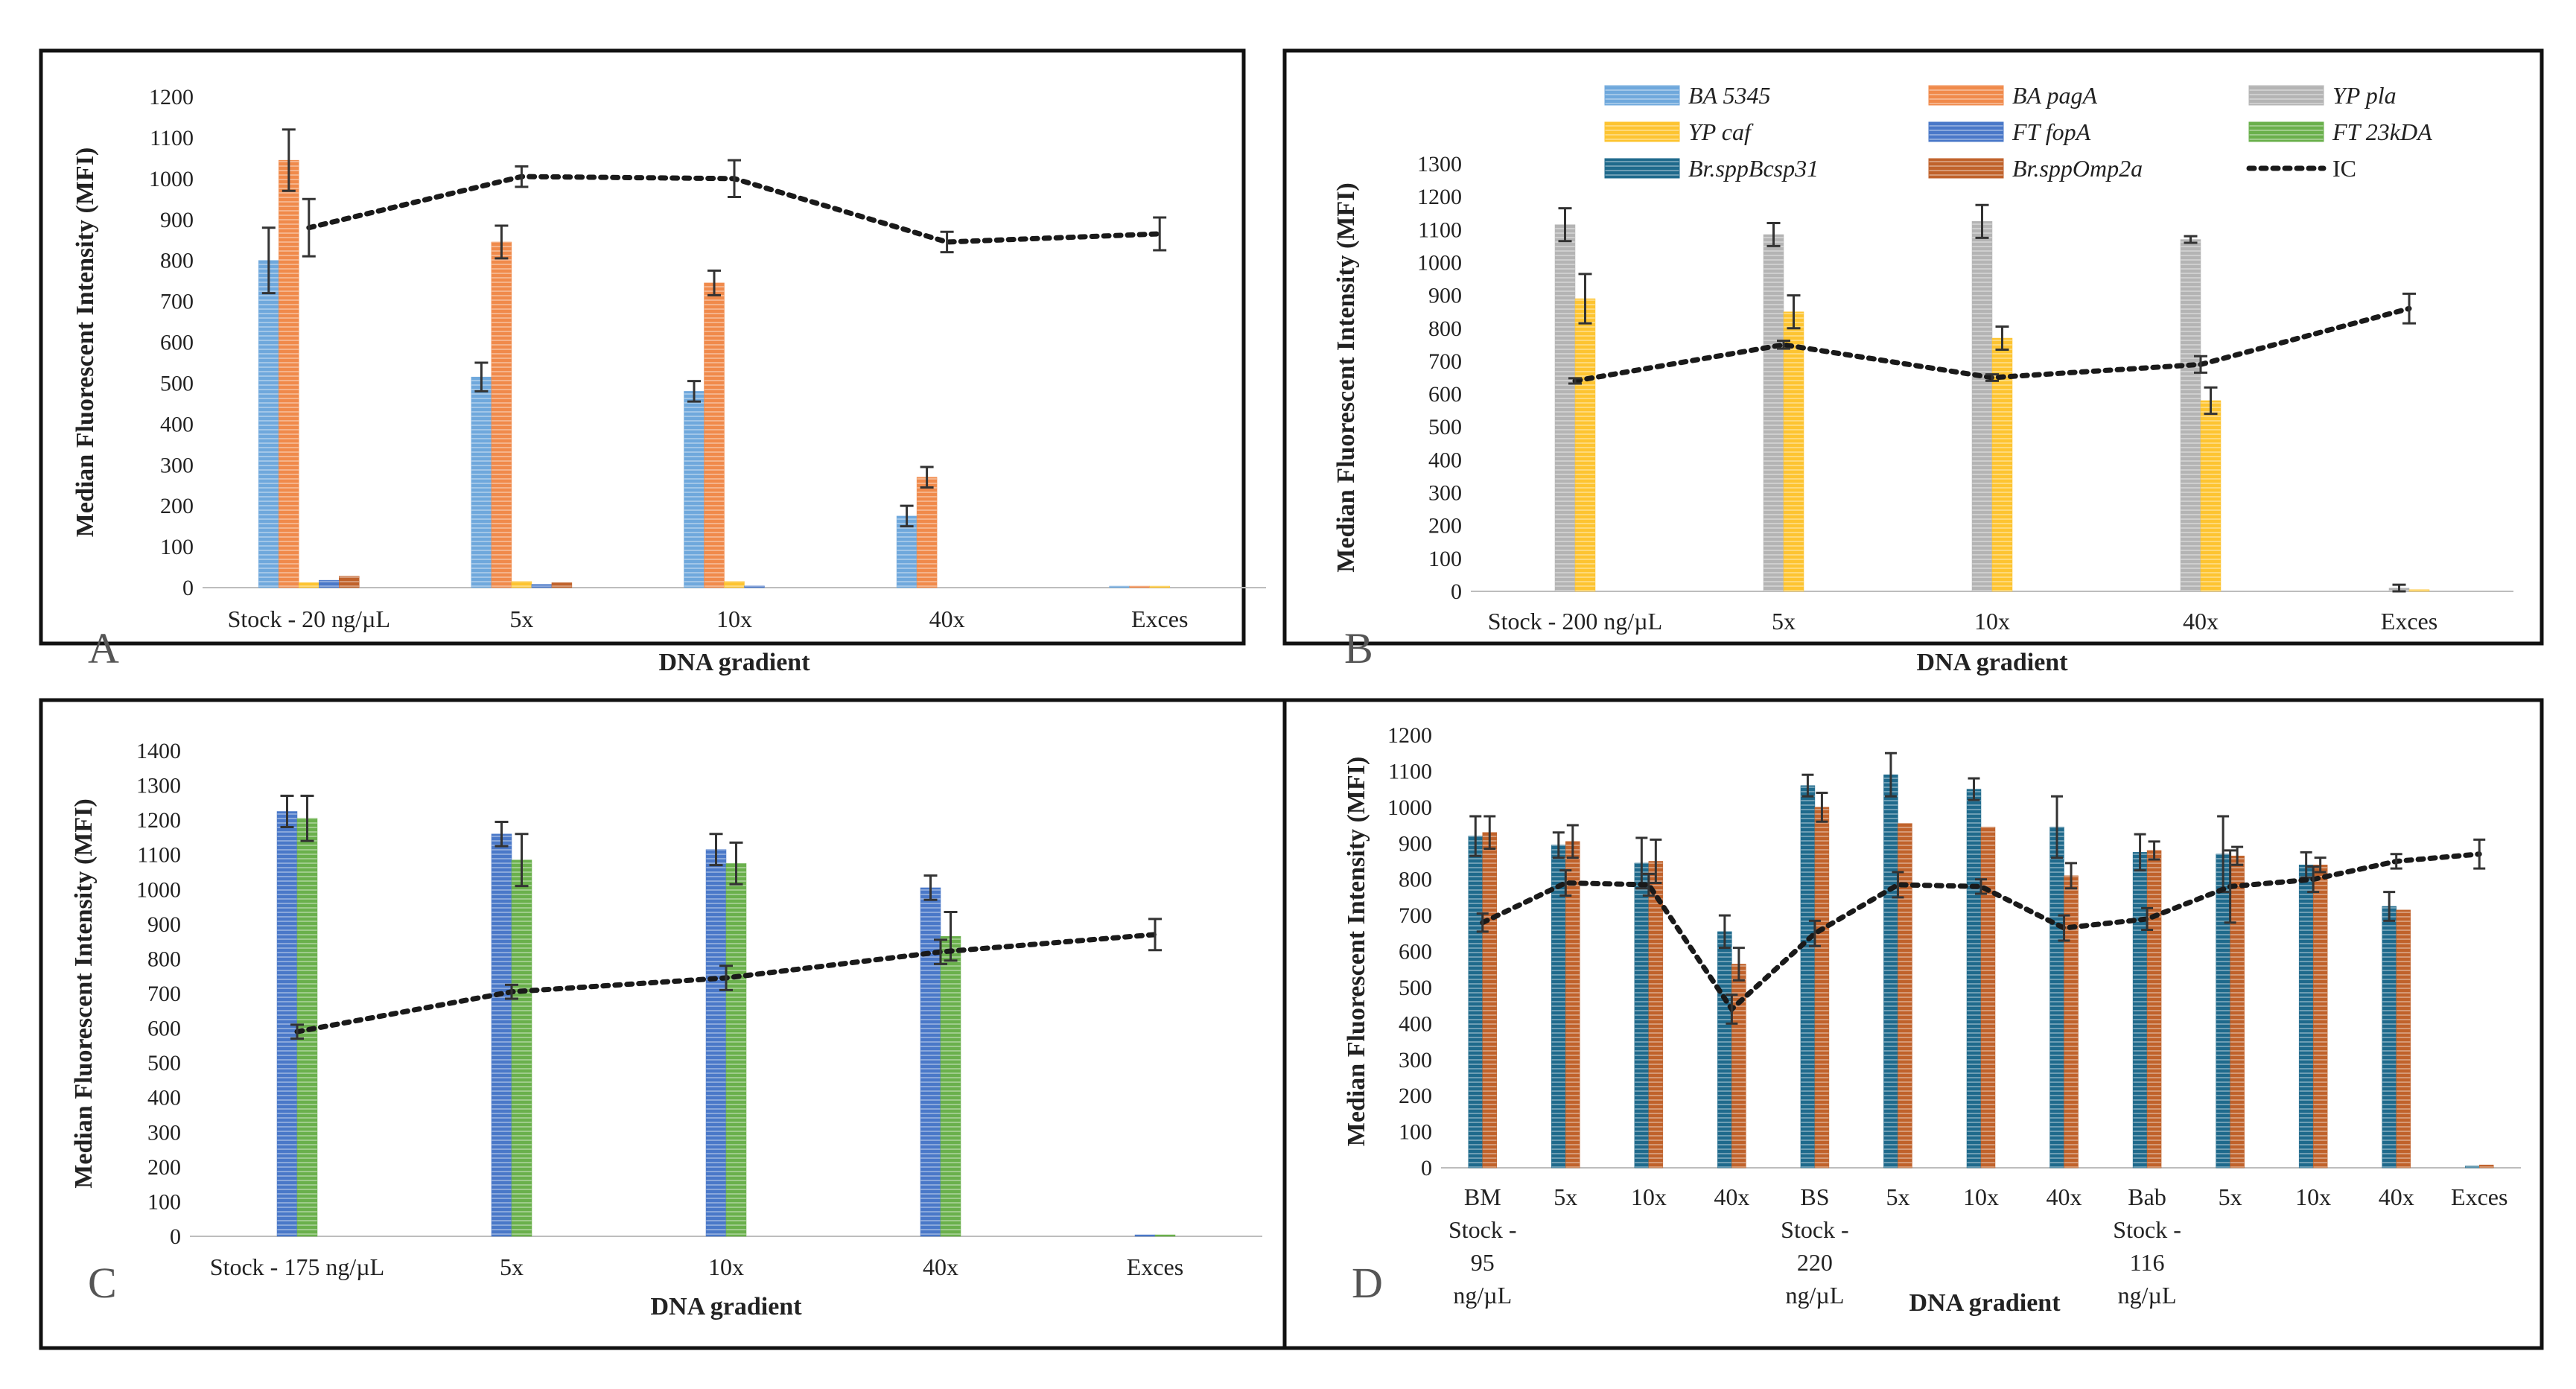 This screenshot has height=1389, width=2576. What do you see at coordinates (2013, 95) in the screenshot?
I see `legend-item-BApagA: BA pagA` at bounding box center [2013, 95].